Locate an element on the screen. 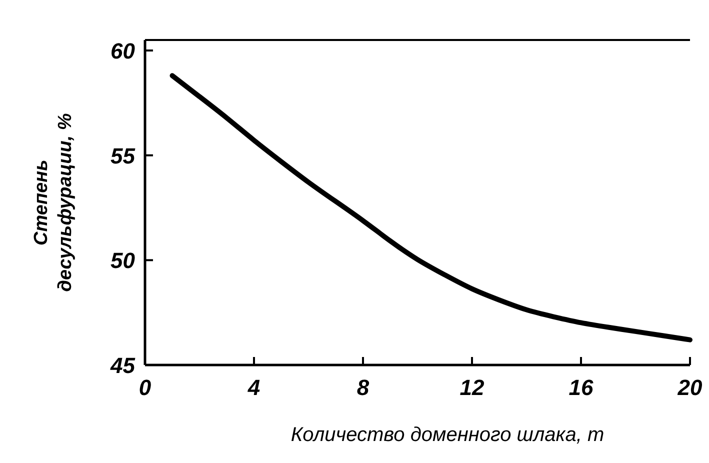  x-tick-label: 20 is located at coordinates (689, 387).